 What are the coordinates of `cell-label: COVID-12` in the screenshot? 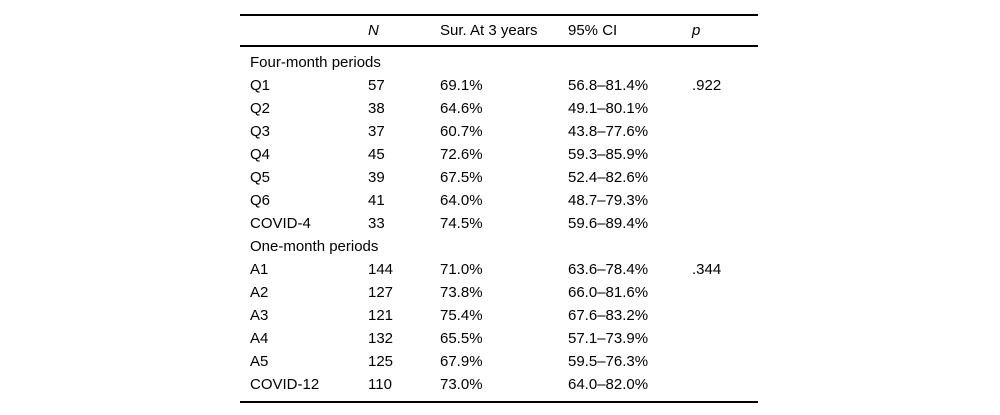 It's located at (285, 384).